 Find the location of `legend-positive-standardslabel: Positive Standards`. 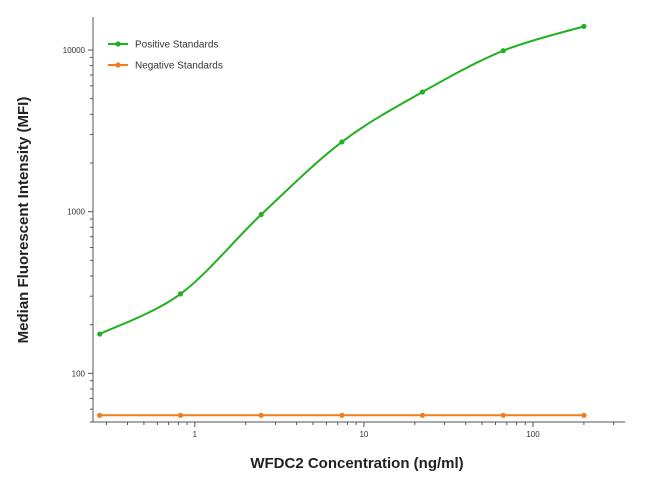

legend-positive-standardslabel: Positive Standards is located at coordinates (176, 45).